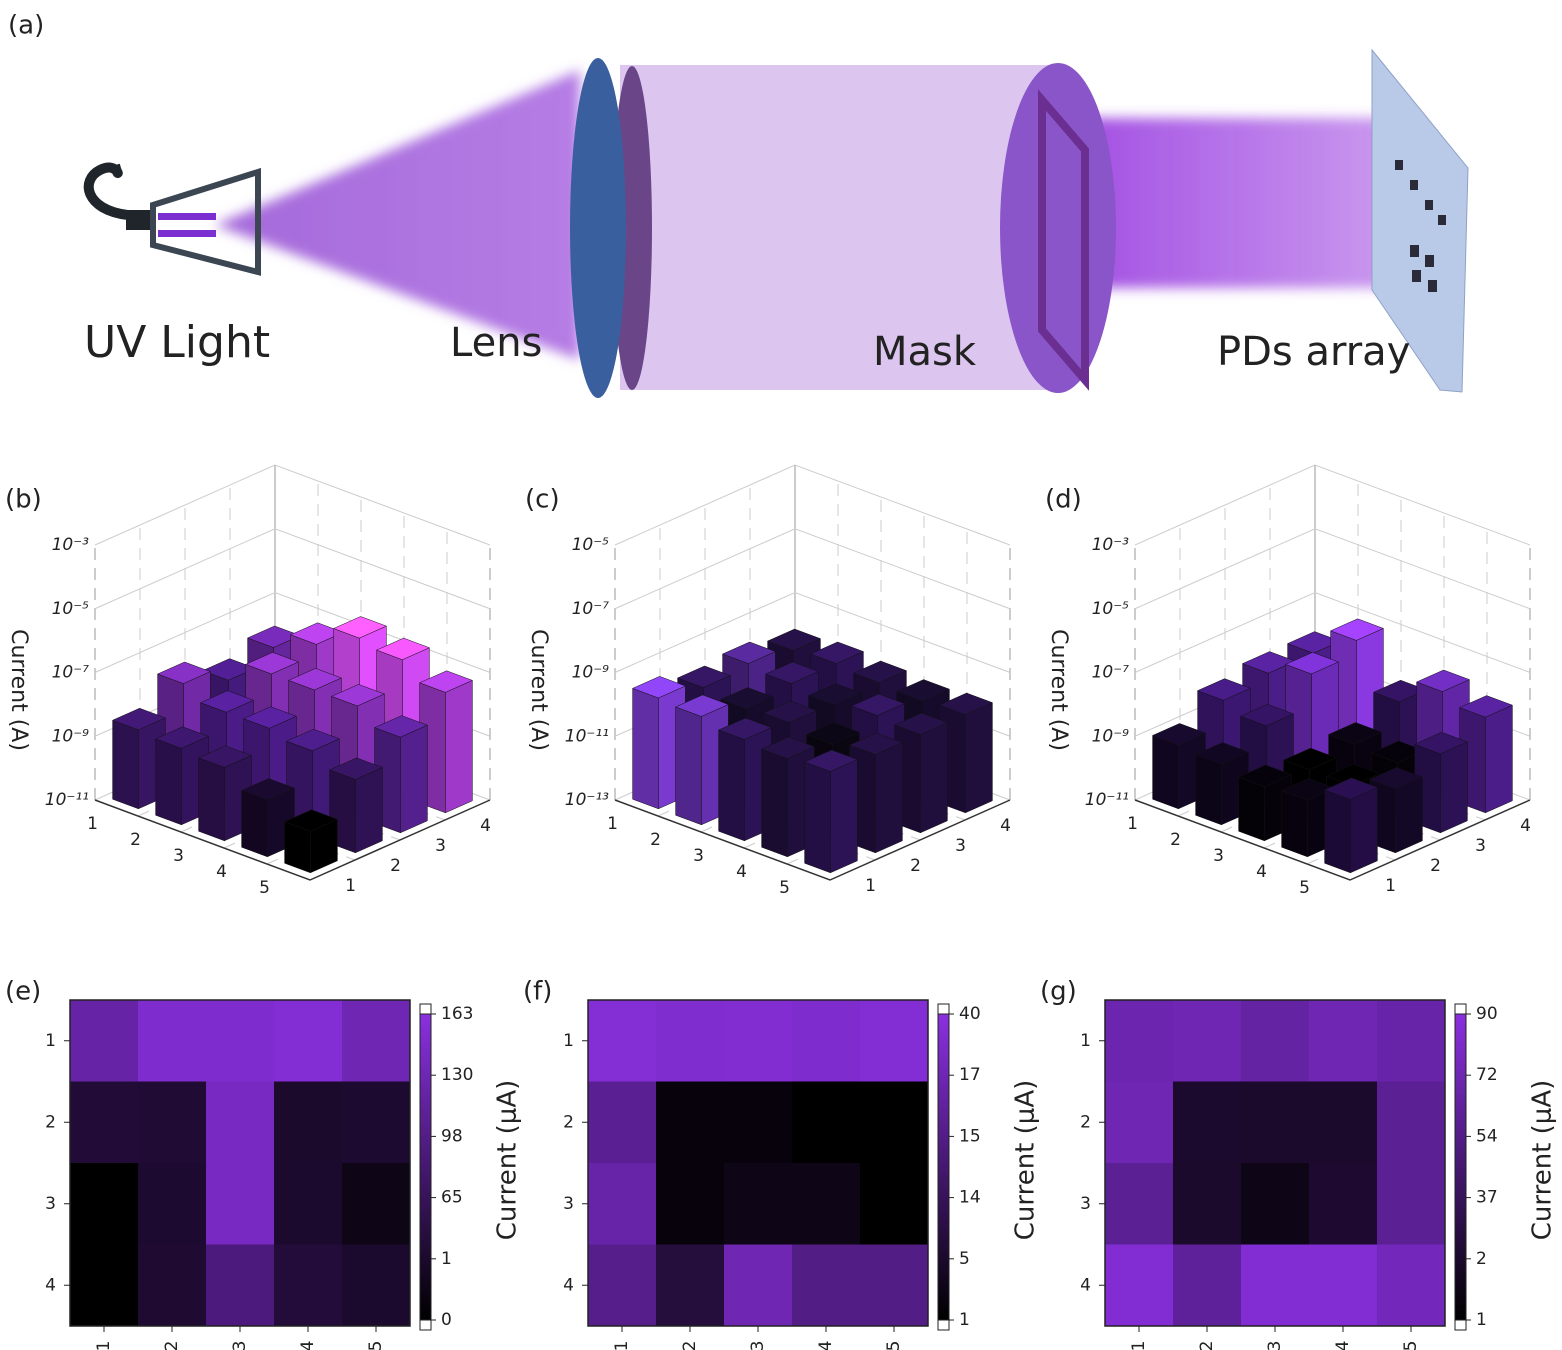 This screenshot has height=1350, width=1562. Describe the element at coordinates (1255, 203) in the screenshot. I see `light-beams` at that location.